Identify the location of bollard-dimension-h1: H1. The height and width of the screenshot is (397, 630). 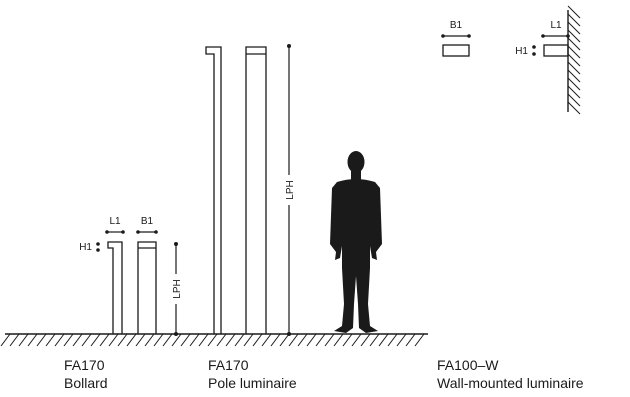
(89, 247).